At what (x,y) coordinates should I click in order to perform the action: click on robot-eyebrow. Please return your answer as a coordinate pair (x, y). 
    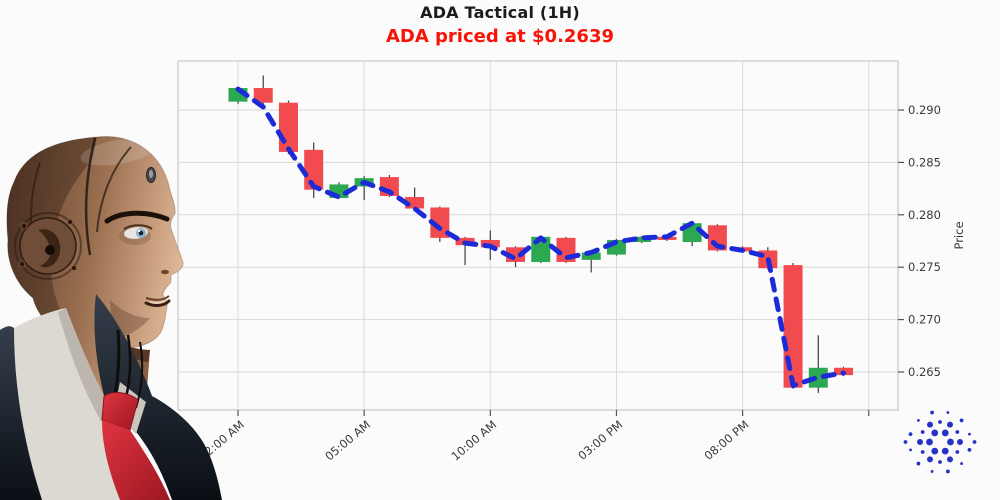
    Looking at the image, I should click on (137, 217).